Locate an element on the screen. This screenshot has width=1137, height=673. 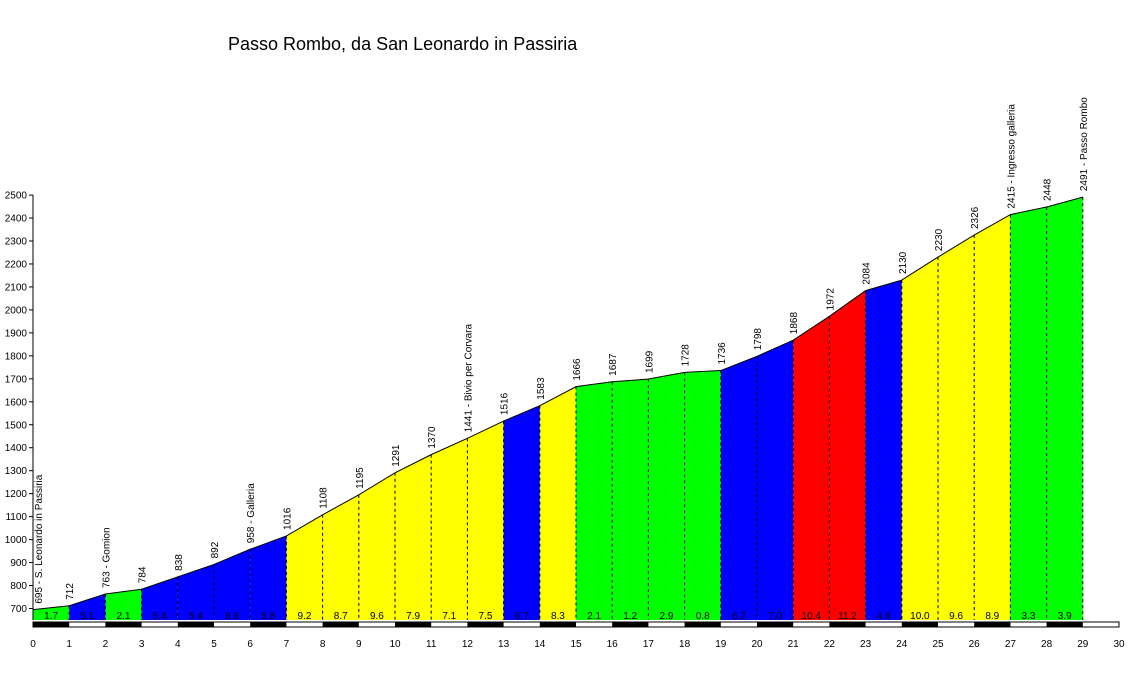
gradient-label-km-3: 5.4 is located at coordinates (160, 616).